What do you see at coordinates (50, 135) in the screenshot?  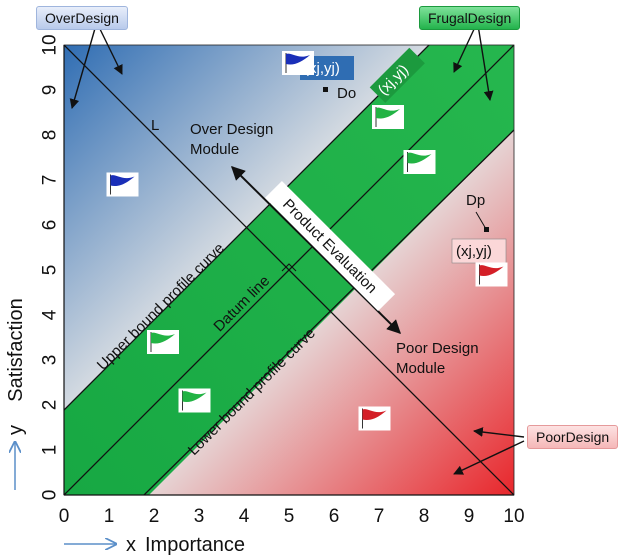 I see `y-tick-label: 8` at bounding box center [50, 135].